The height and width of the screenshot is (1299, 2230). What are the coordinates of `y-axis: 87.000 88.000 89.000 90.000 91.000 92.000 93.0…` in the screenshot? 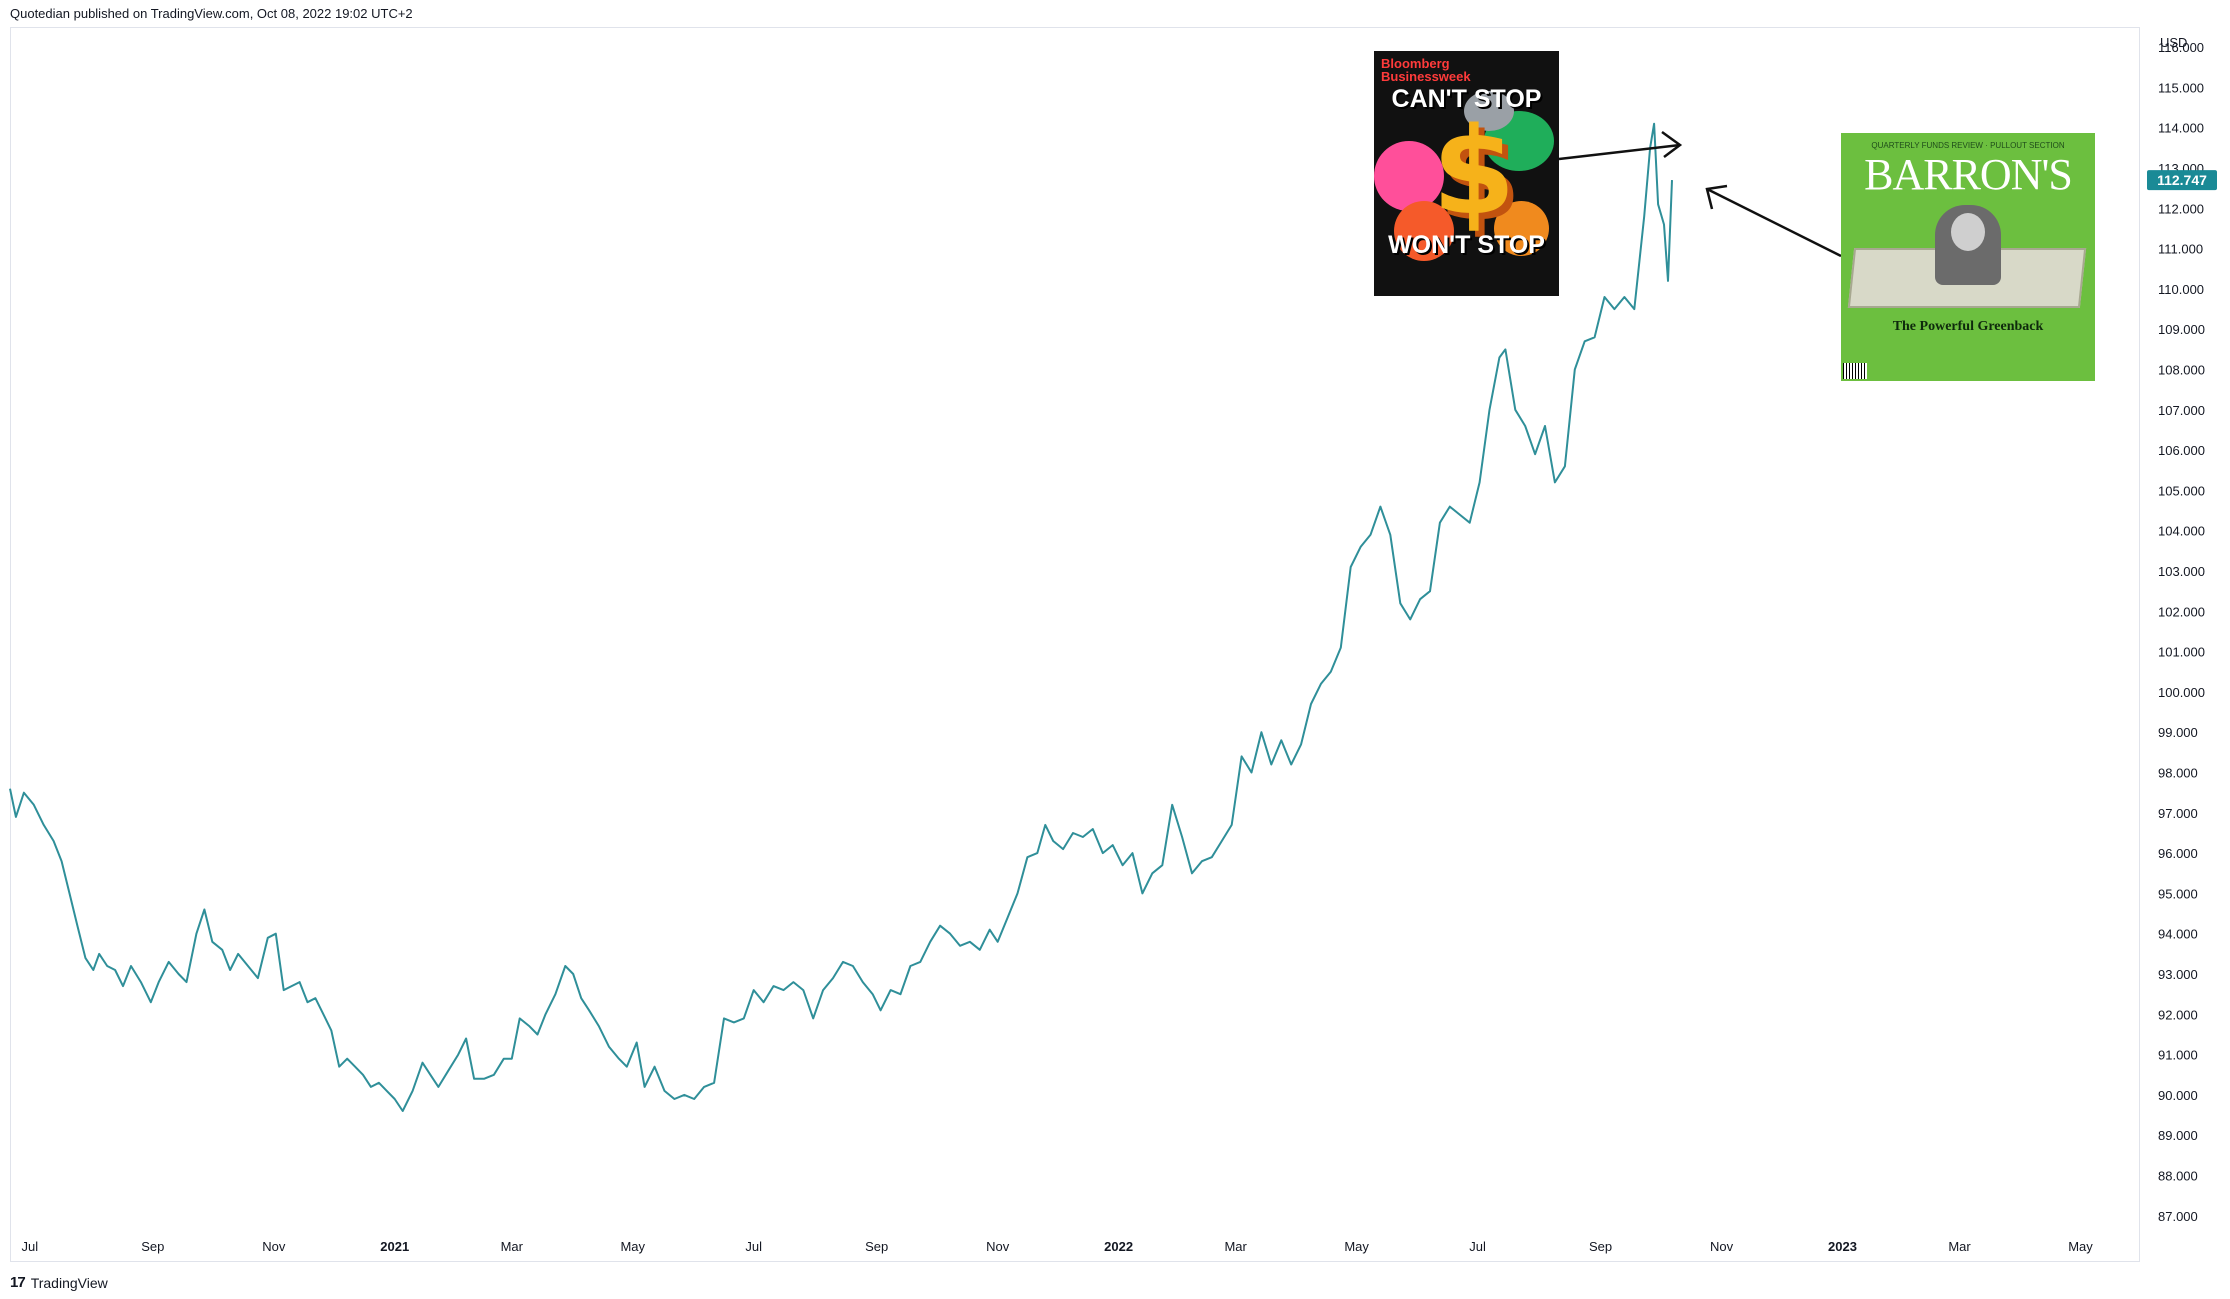 It's located at (2181, 632).